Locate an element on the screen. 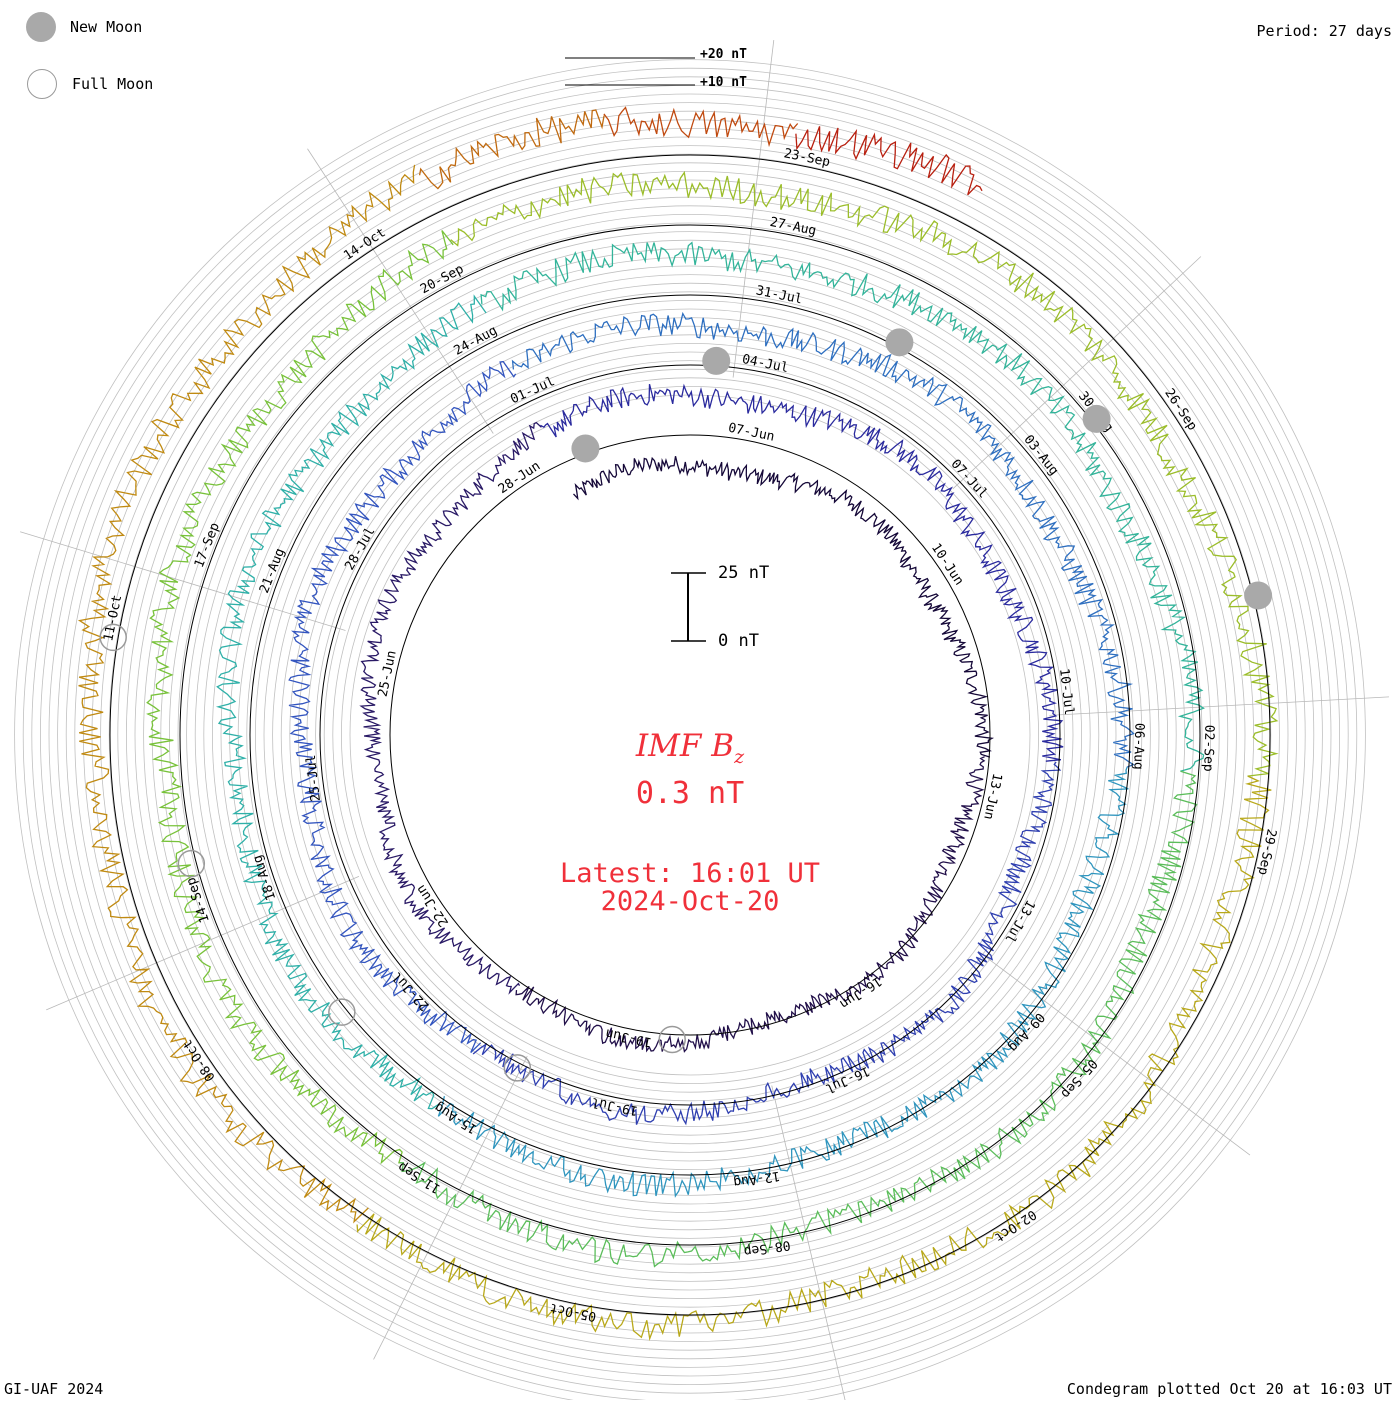 The image size is (1400, 1404). legend-new-moon: New Moon is located at coordinates (84, 27).